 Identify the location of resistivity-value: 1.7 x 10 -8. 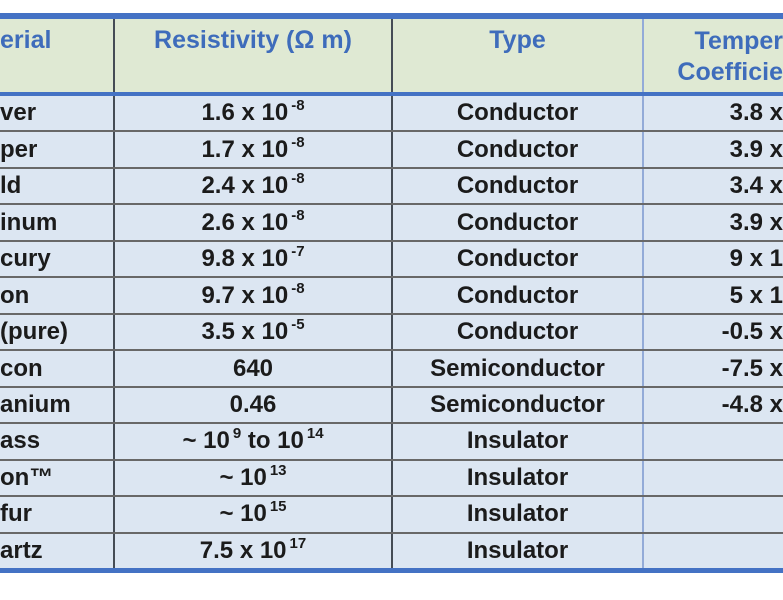
(253, 148).